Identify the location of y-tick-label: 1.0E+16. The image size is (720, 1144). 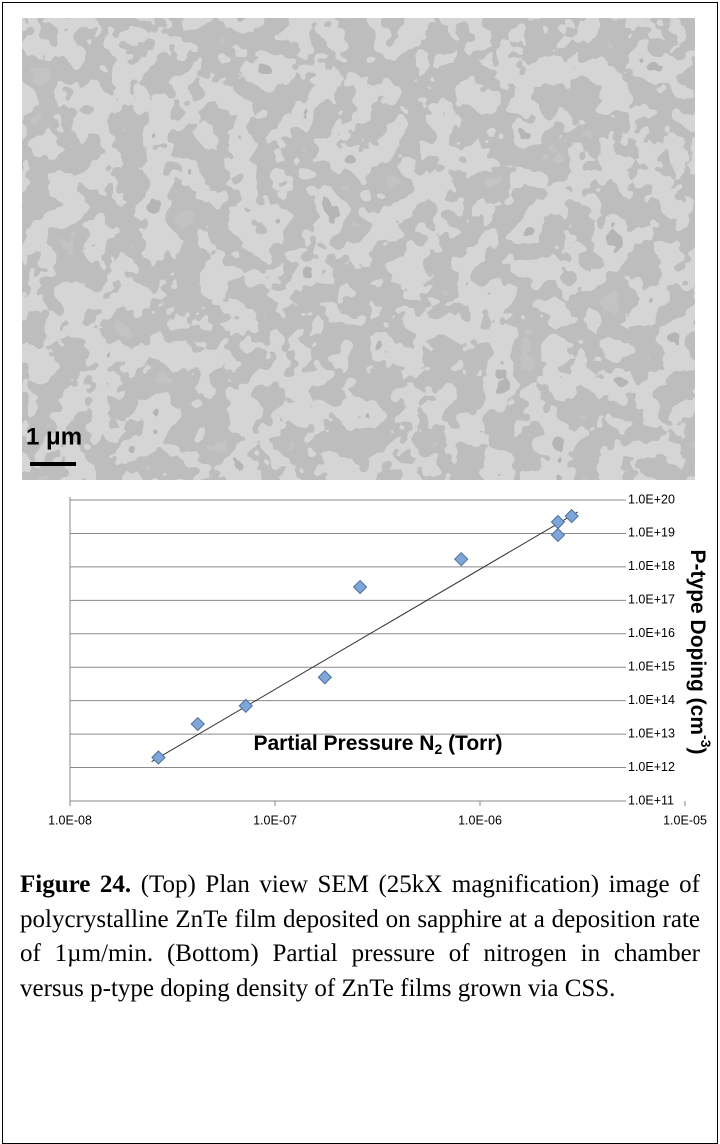
(651, 633).